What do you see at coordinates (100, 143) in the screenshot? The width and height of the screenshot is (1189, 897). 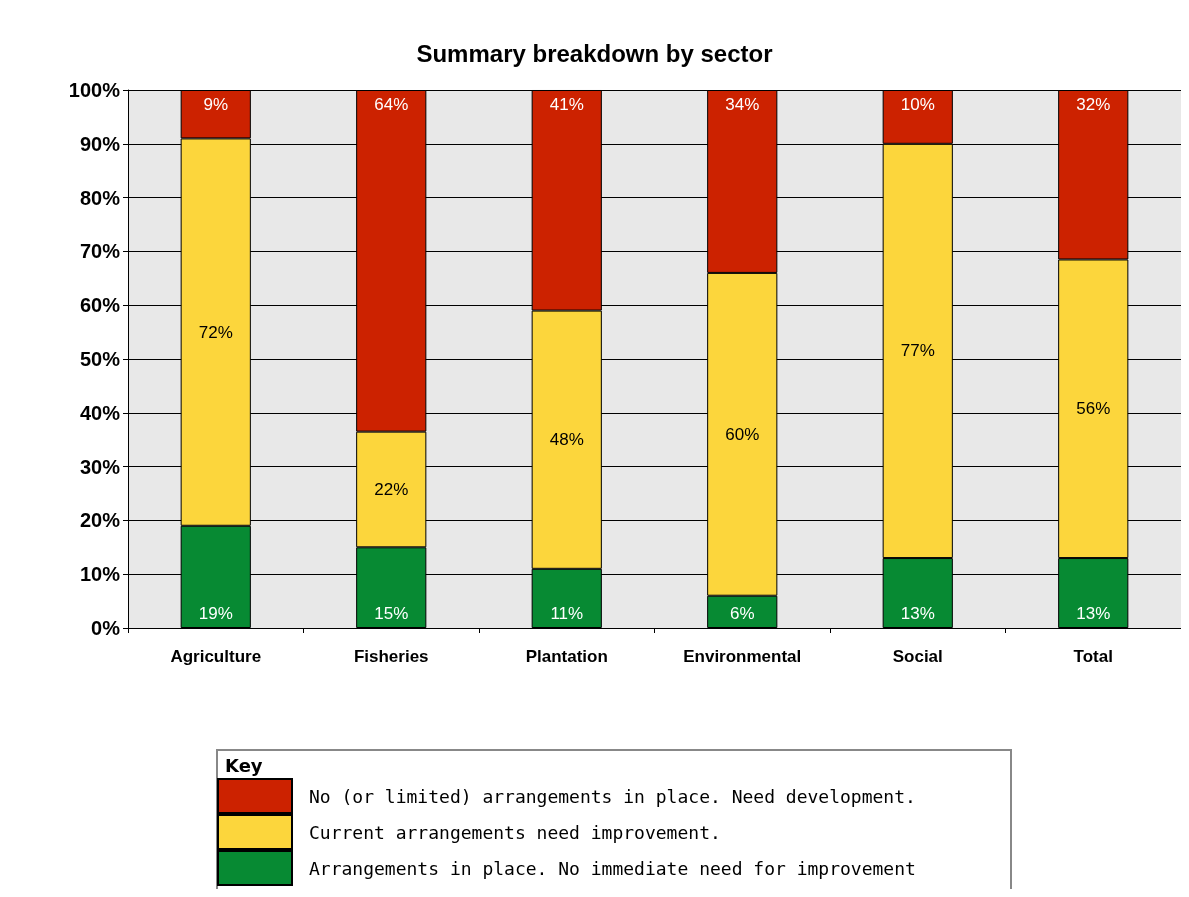 I see `y-tick-label: 90%` at bounding box center [100, 143].